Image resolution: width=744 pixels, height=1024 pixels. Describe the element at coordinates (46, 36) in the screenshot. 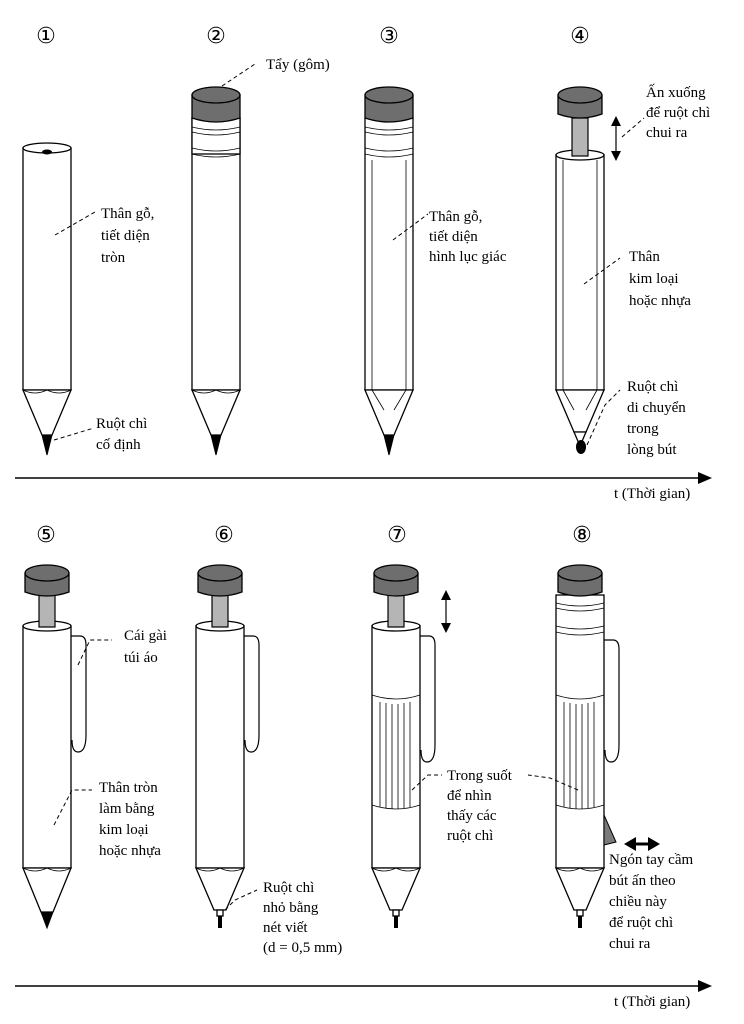

I see `step-number-1: ①` at that location.